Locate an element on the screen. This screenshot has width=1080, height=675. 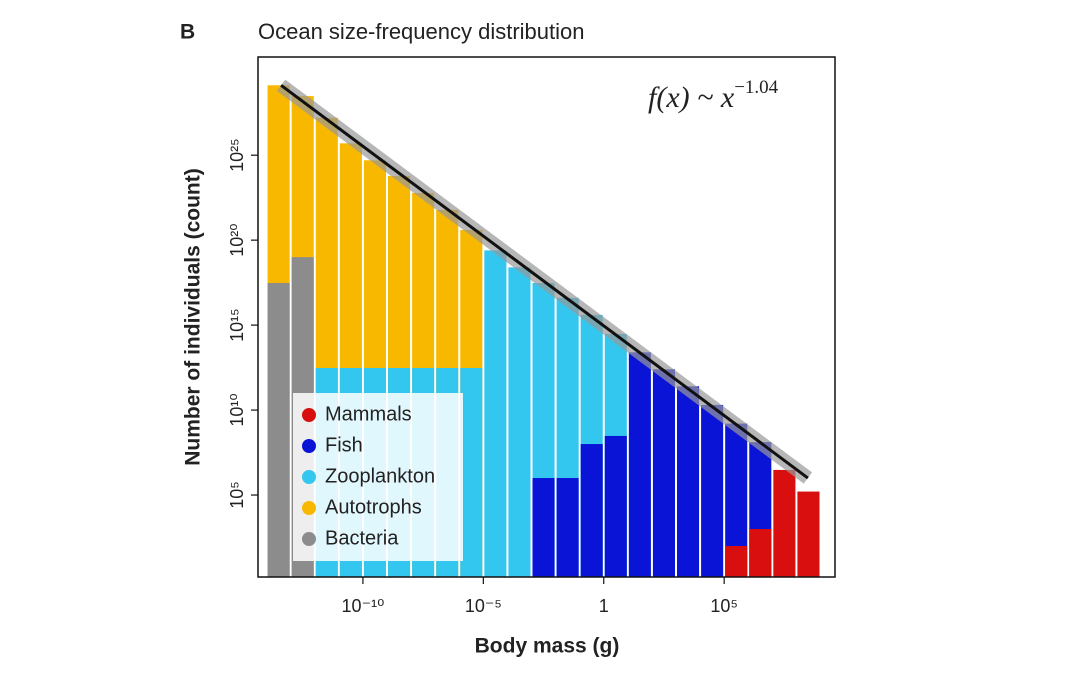
y-tick-label: 10¹⁵ is located at coordinates (237, 324).